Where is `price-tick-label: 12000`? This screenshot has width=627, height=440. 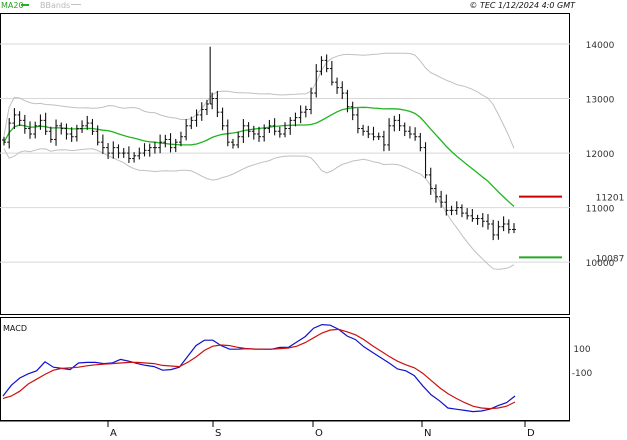 price-tick-label: 12000 is located at coordinates (600, 155).